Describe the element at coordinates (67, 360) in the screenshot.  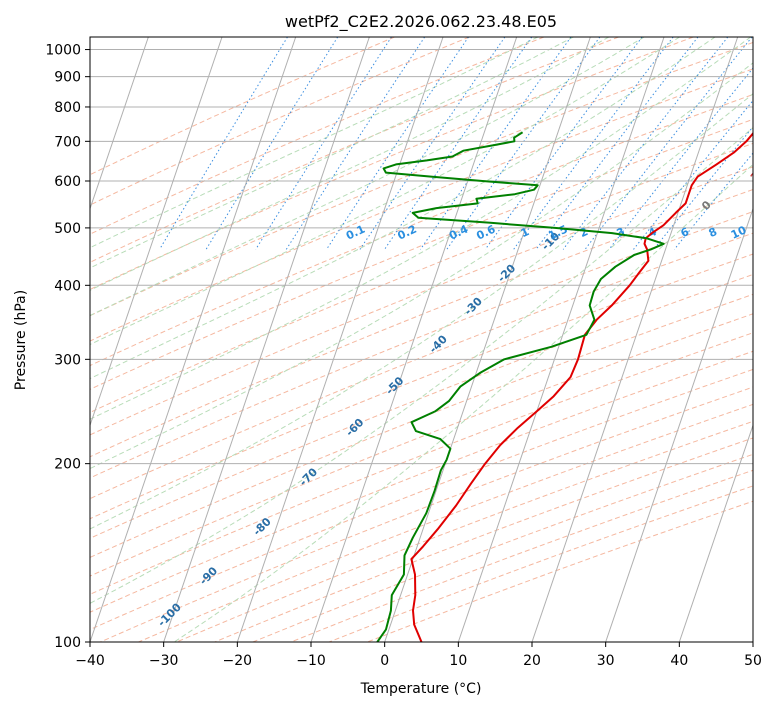
I see `y-tick-label: 300` at that location.